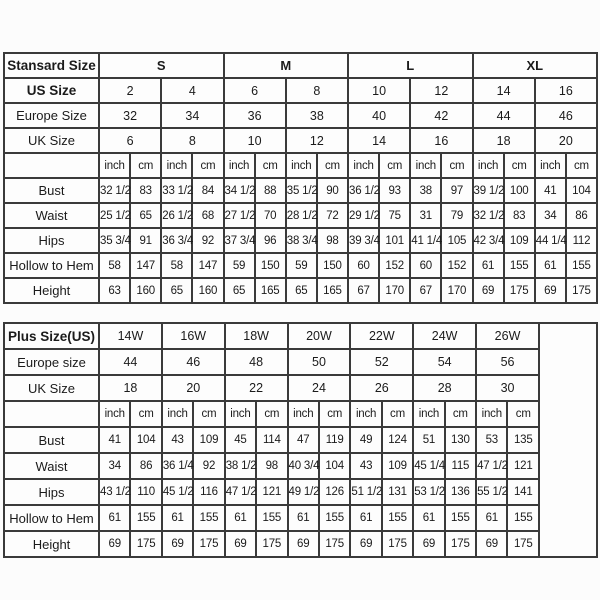 This screenshot has width=600, height=600. Describe the element at coordinates (445, 388) in the screenshot. I see `table-cell: 28` at that location.